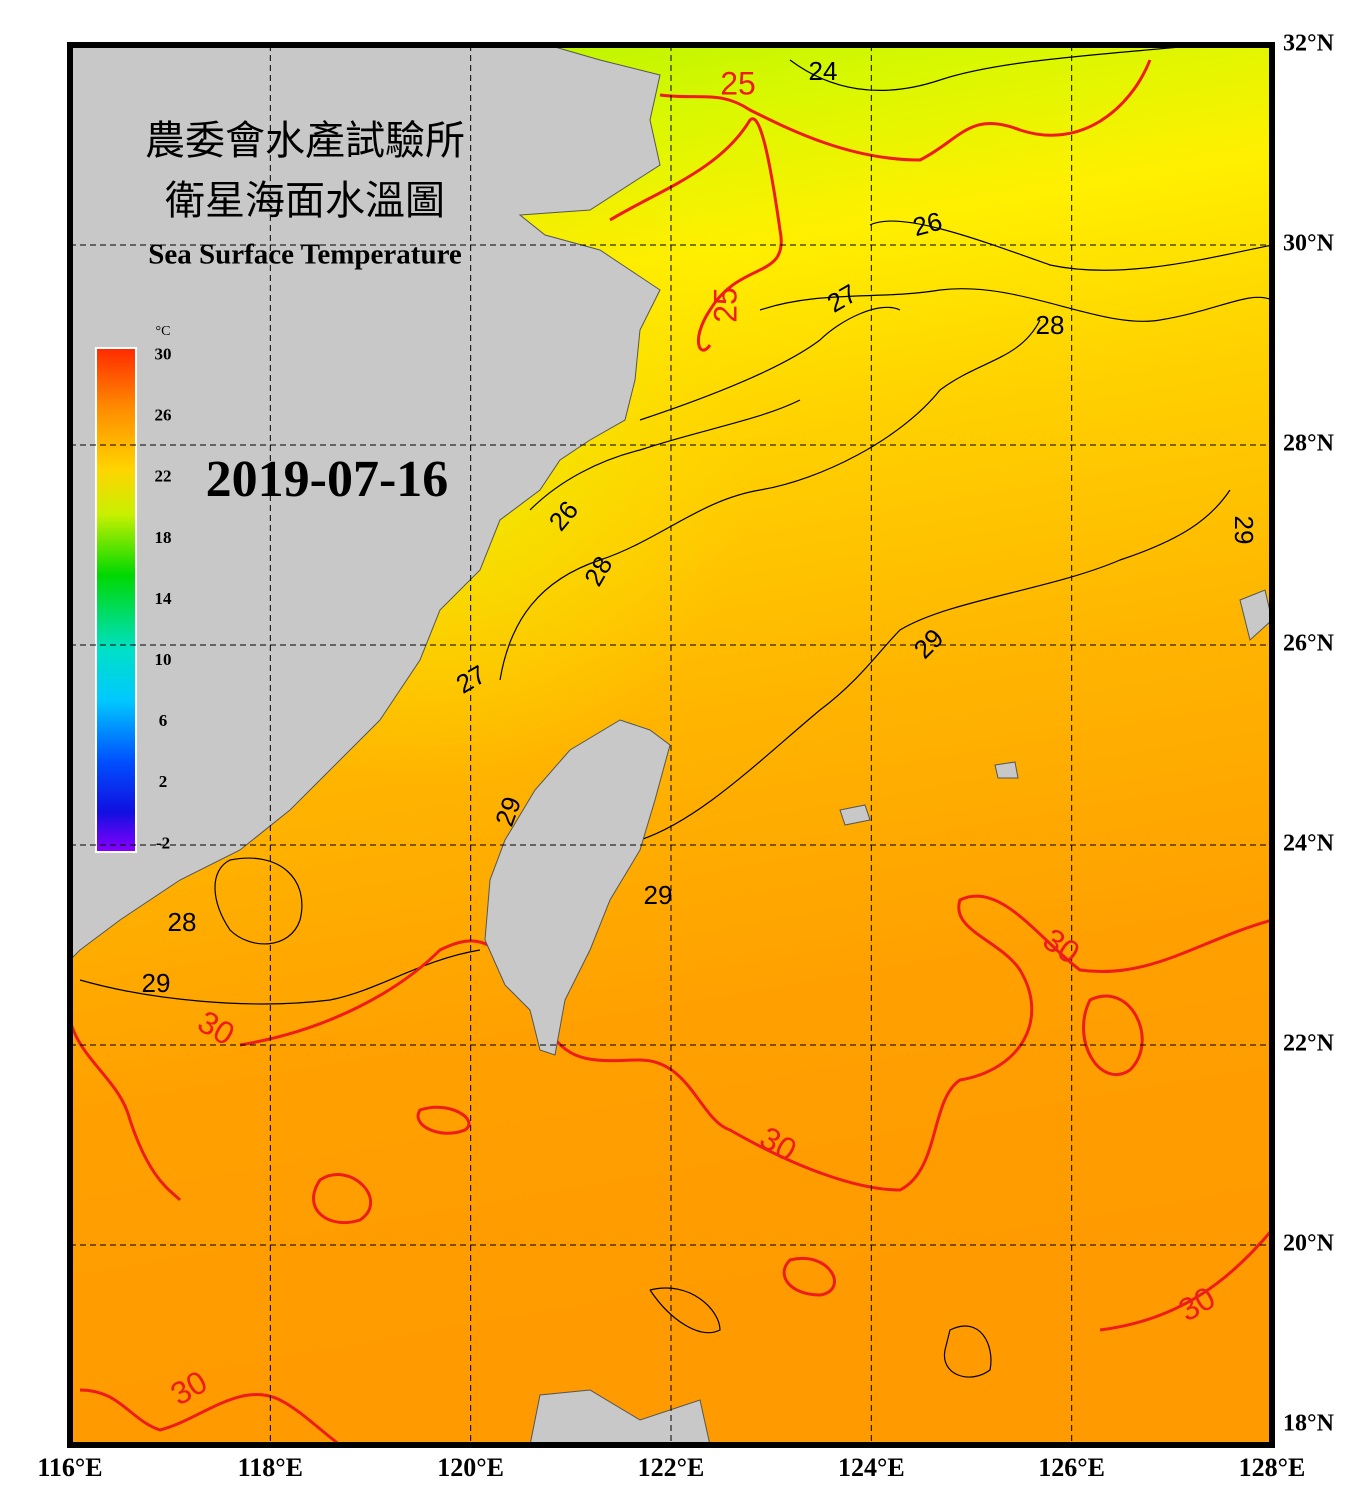 This screenshot has height=1500, width=1350. Describe the element at coordinates (1309, 1424) in the screenshot. I see `y-tick-label: 18°N` at that location.